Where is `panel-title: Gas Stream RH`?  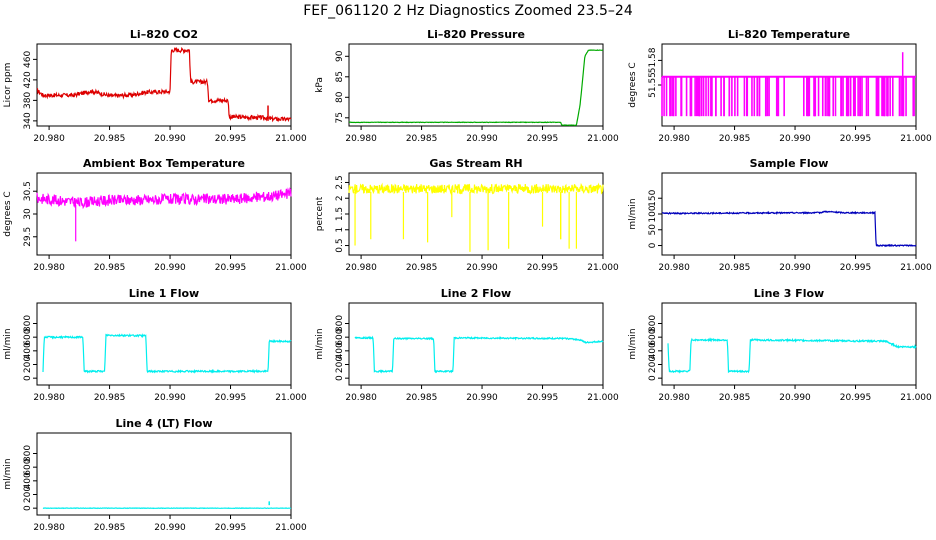 panel-title: Gas Stream RH is located at coordinates (475, 163).